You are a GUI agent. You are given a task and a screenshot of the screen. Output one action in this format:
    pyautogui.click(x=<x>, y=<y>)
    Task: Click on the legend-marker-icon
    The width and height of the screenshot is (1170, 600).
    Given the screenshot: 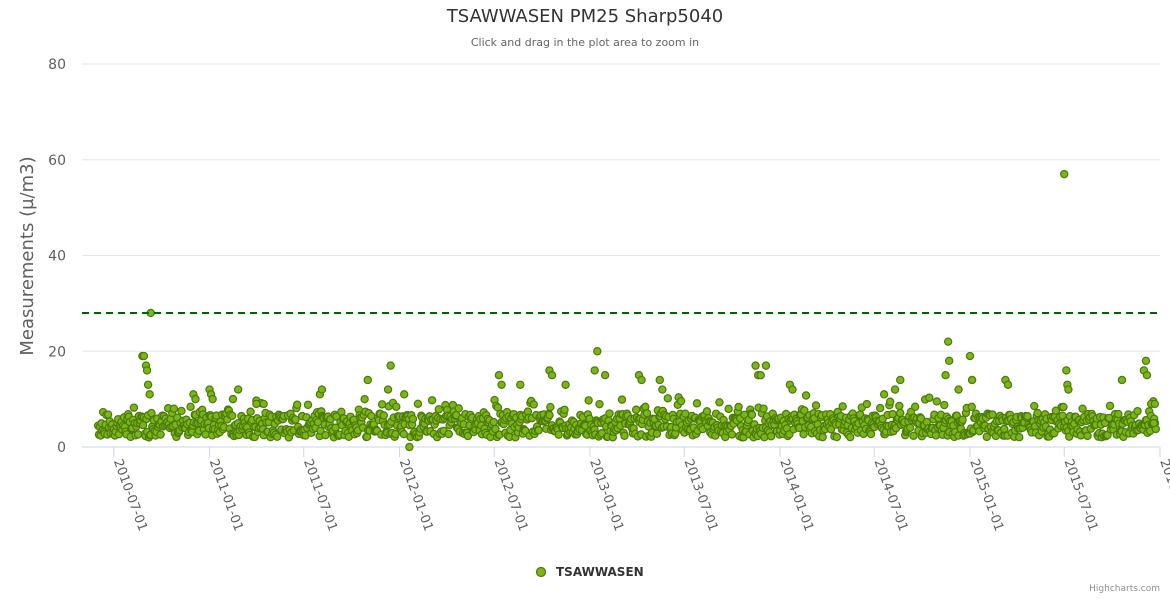 What is the action you would take?
    pyautogui.click(x=541, y=572)
    